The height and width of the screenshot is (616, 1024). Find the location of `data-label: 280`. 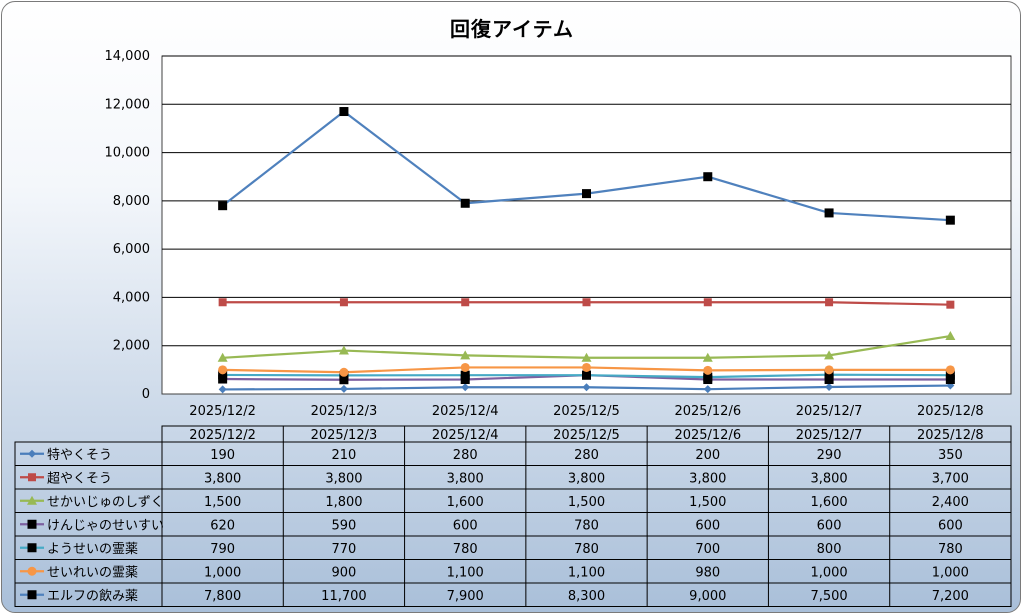

data-label: 280 is located at coordinates (465, 455).